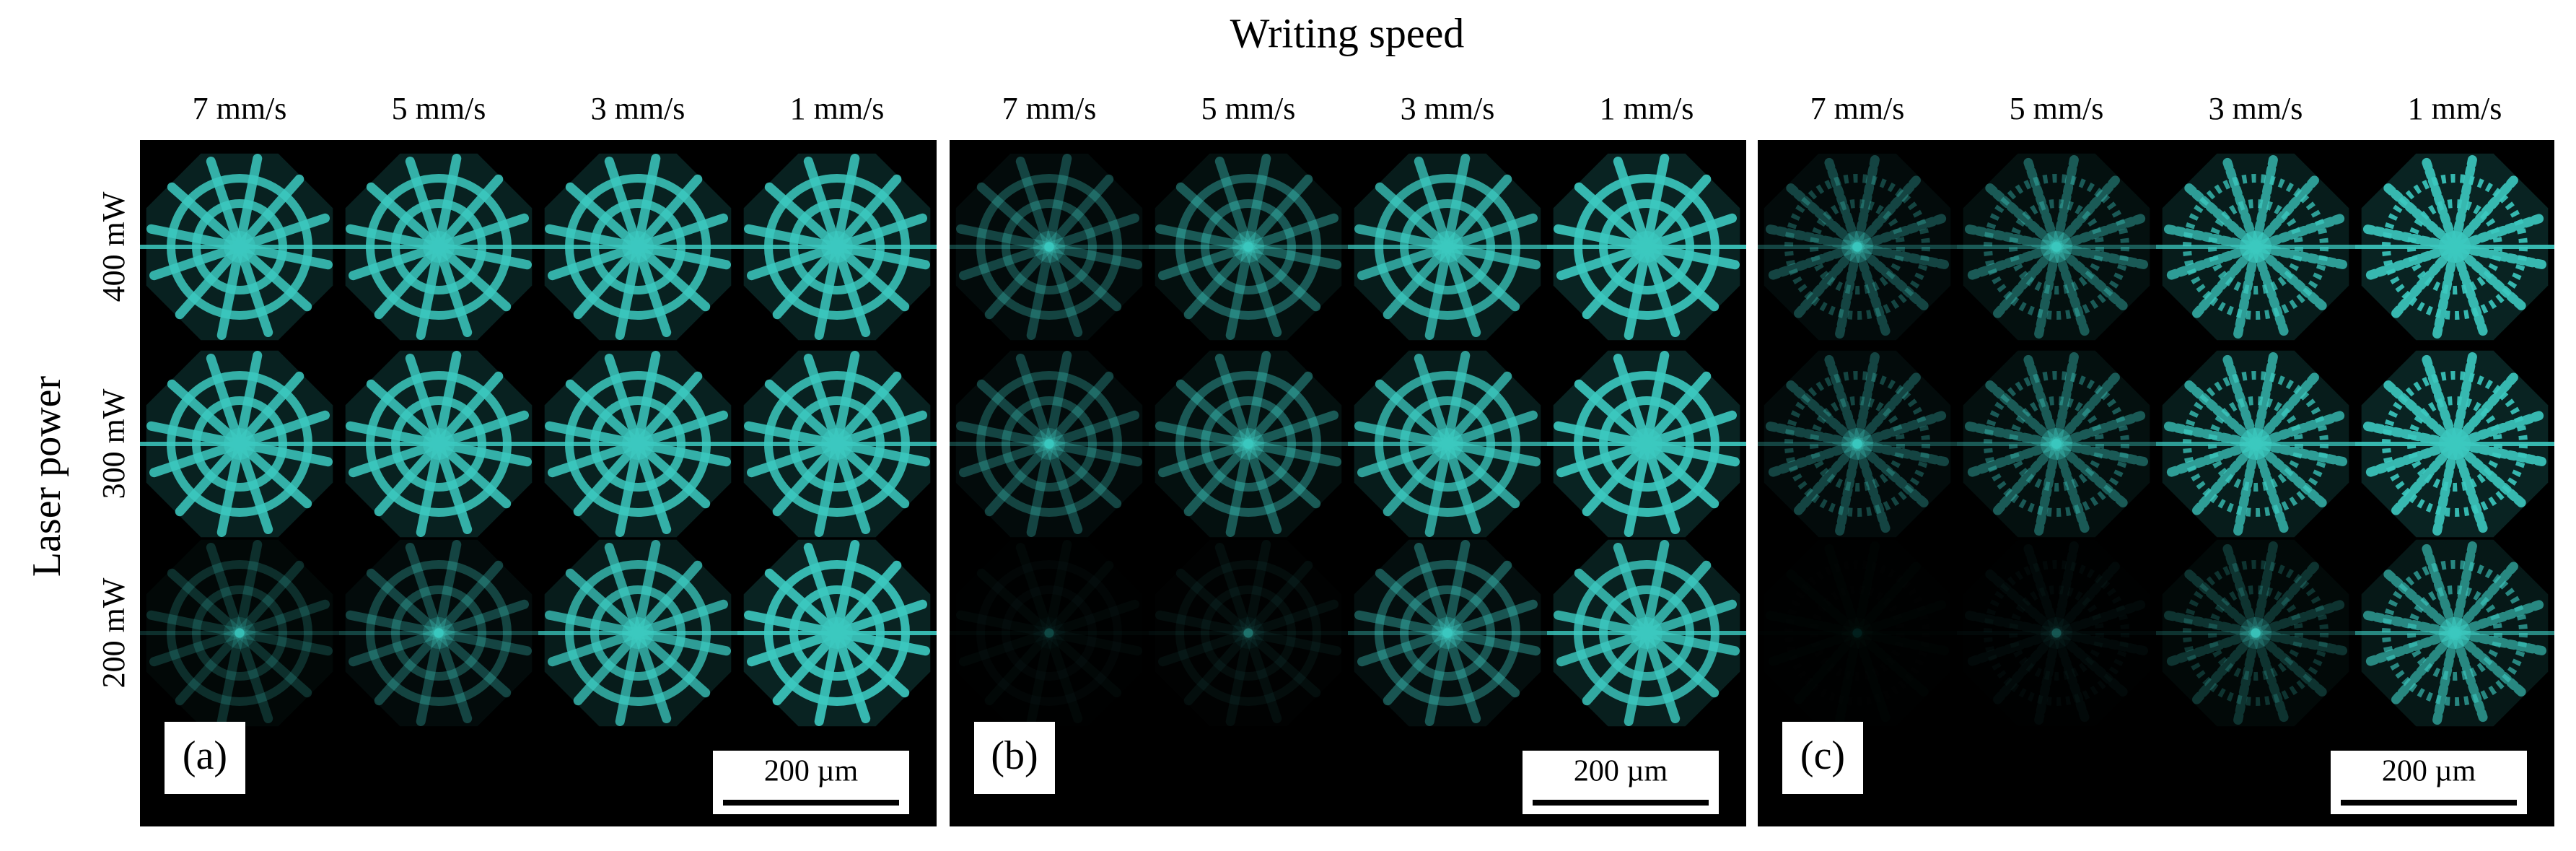 The height and width of the screenshot is (851, 2576). Describe the element at coordinates (1857, 109) in the screenshot. I see `column-label: 7 mm/s` at that location.